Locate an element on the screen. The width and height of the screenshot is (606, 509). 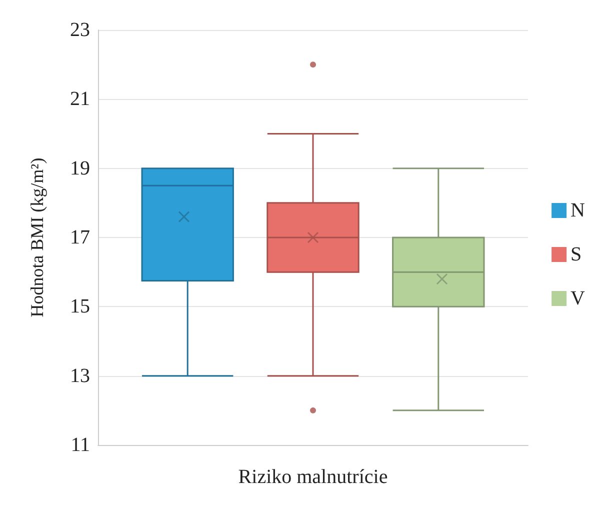
legend-label: N is located at coordinates (578, 211).